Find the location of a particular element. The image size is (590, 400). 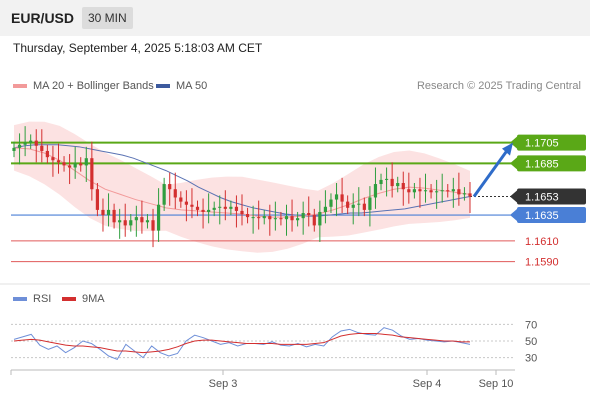

projection-arrow-head is located at coordinates (507, 149).